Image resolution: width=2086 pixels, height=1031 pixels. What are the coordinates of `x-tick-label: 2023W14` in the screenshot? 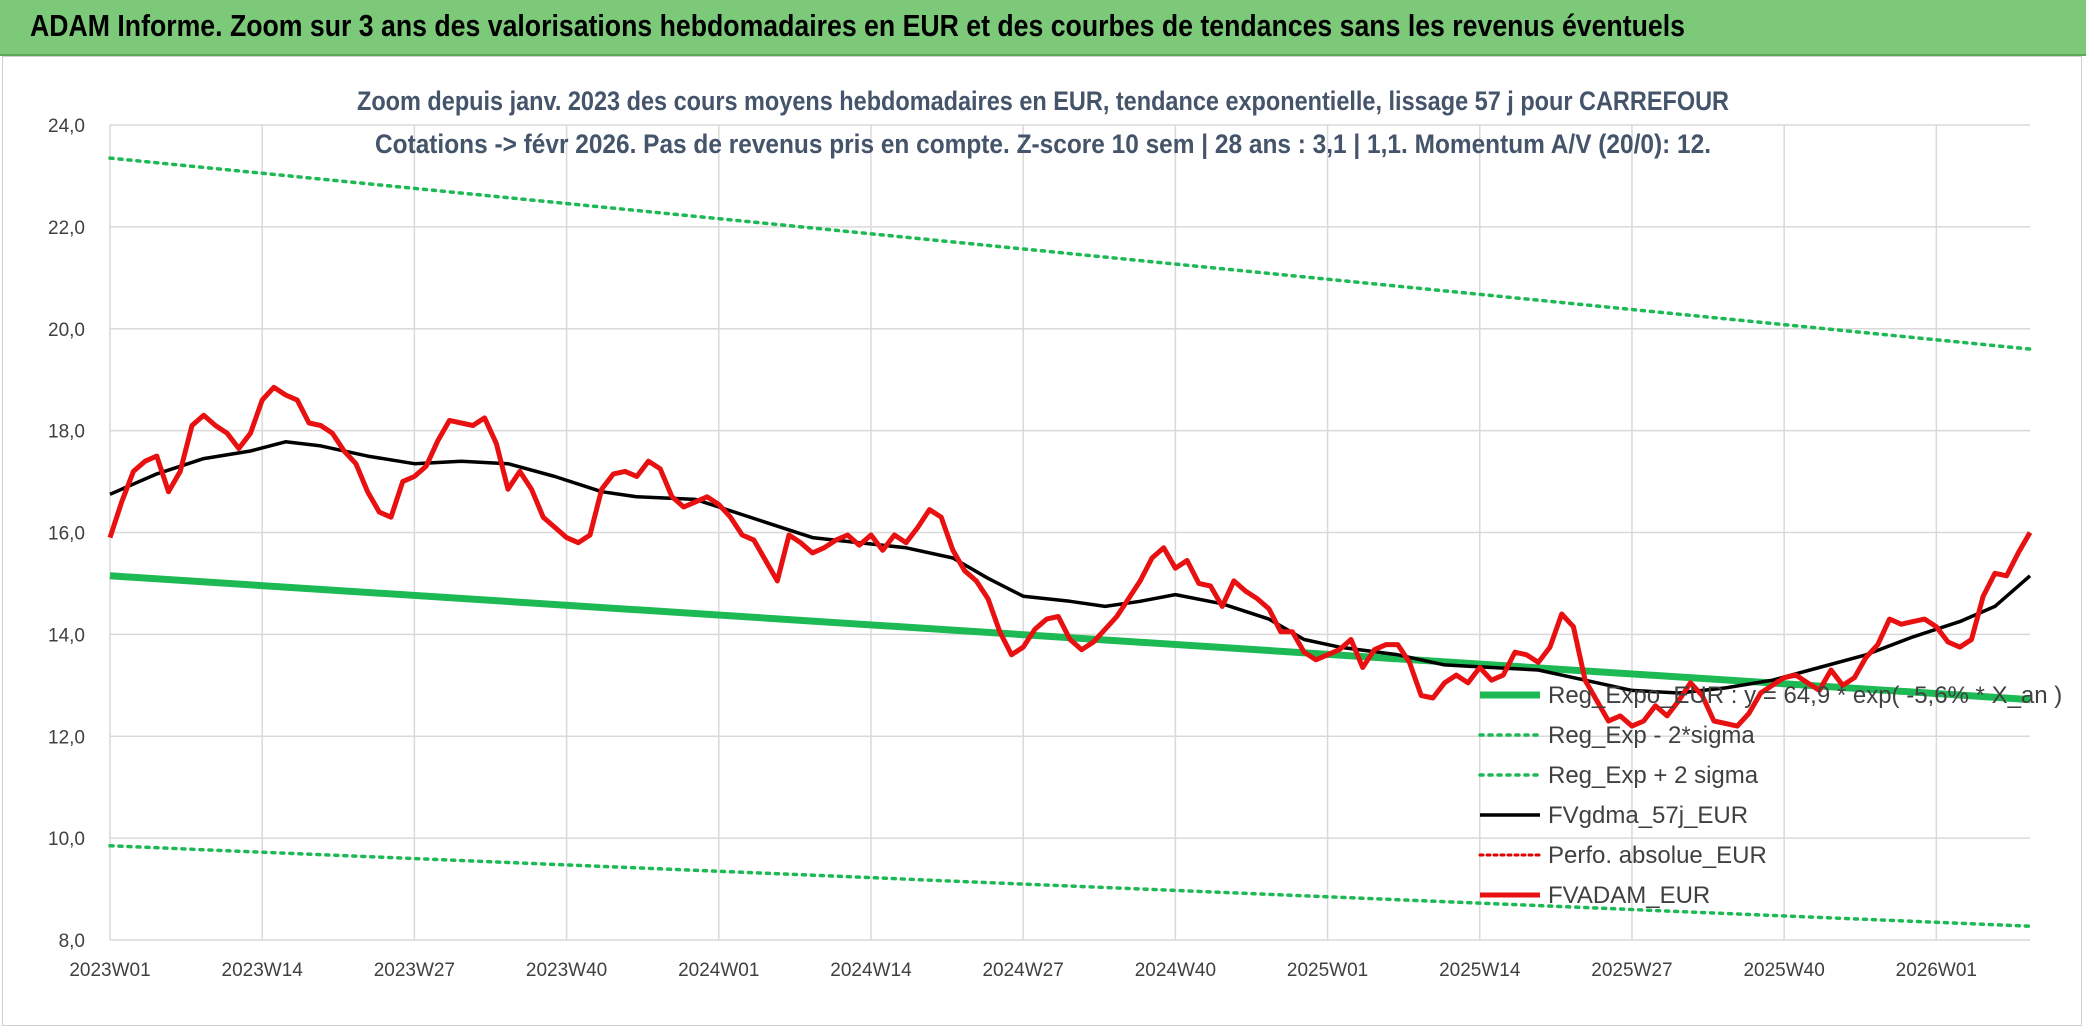 It's located at (263, 970).